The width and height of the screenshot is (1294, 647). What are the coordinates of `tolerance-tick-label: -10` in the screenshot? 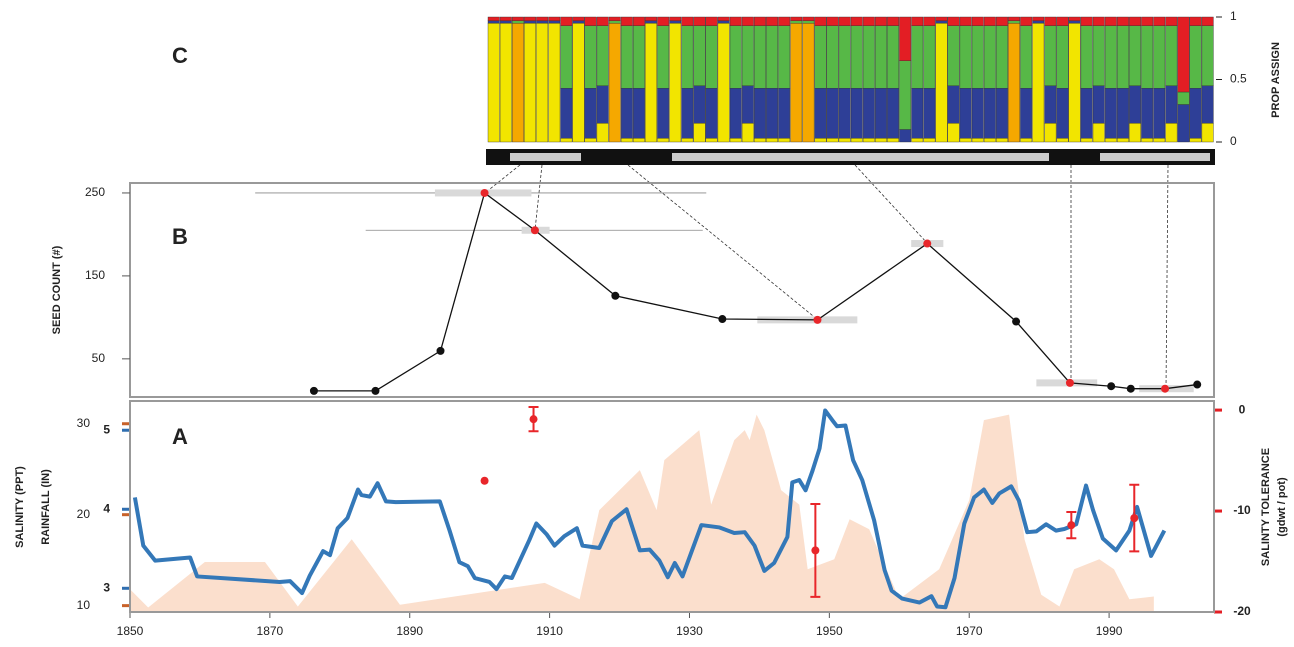 It's located at (1242, 510).